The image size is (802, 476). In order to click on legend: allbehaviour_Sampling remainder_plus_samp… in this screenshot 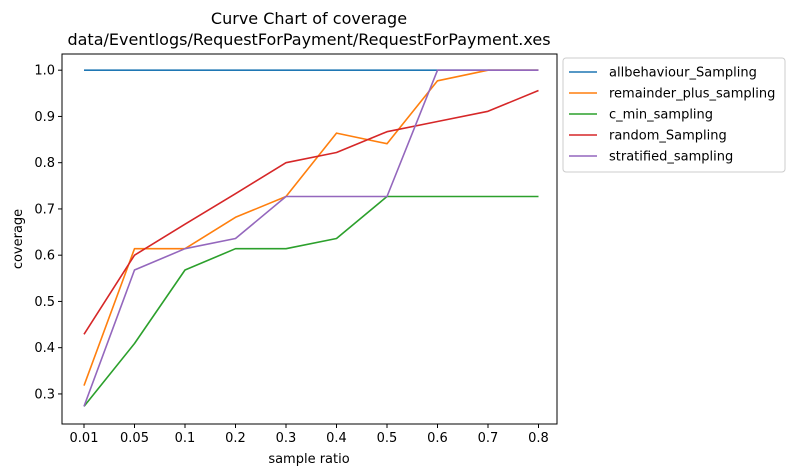, I will do `click(674, 115)`.